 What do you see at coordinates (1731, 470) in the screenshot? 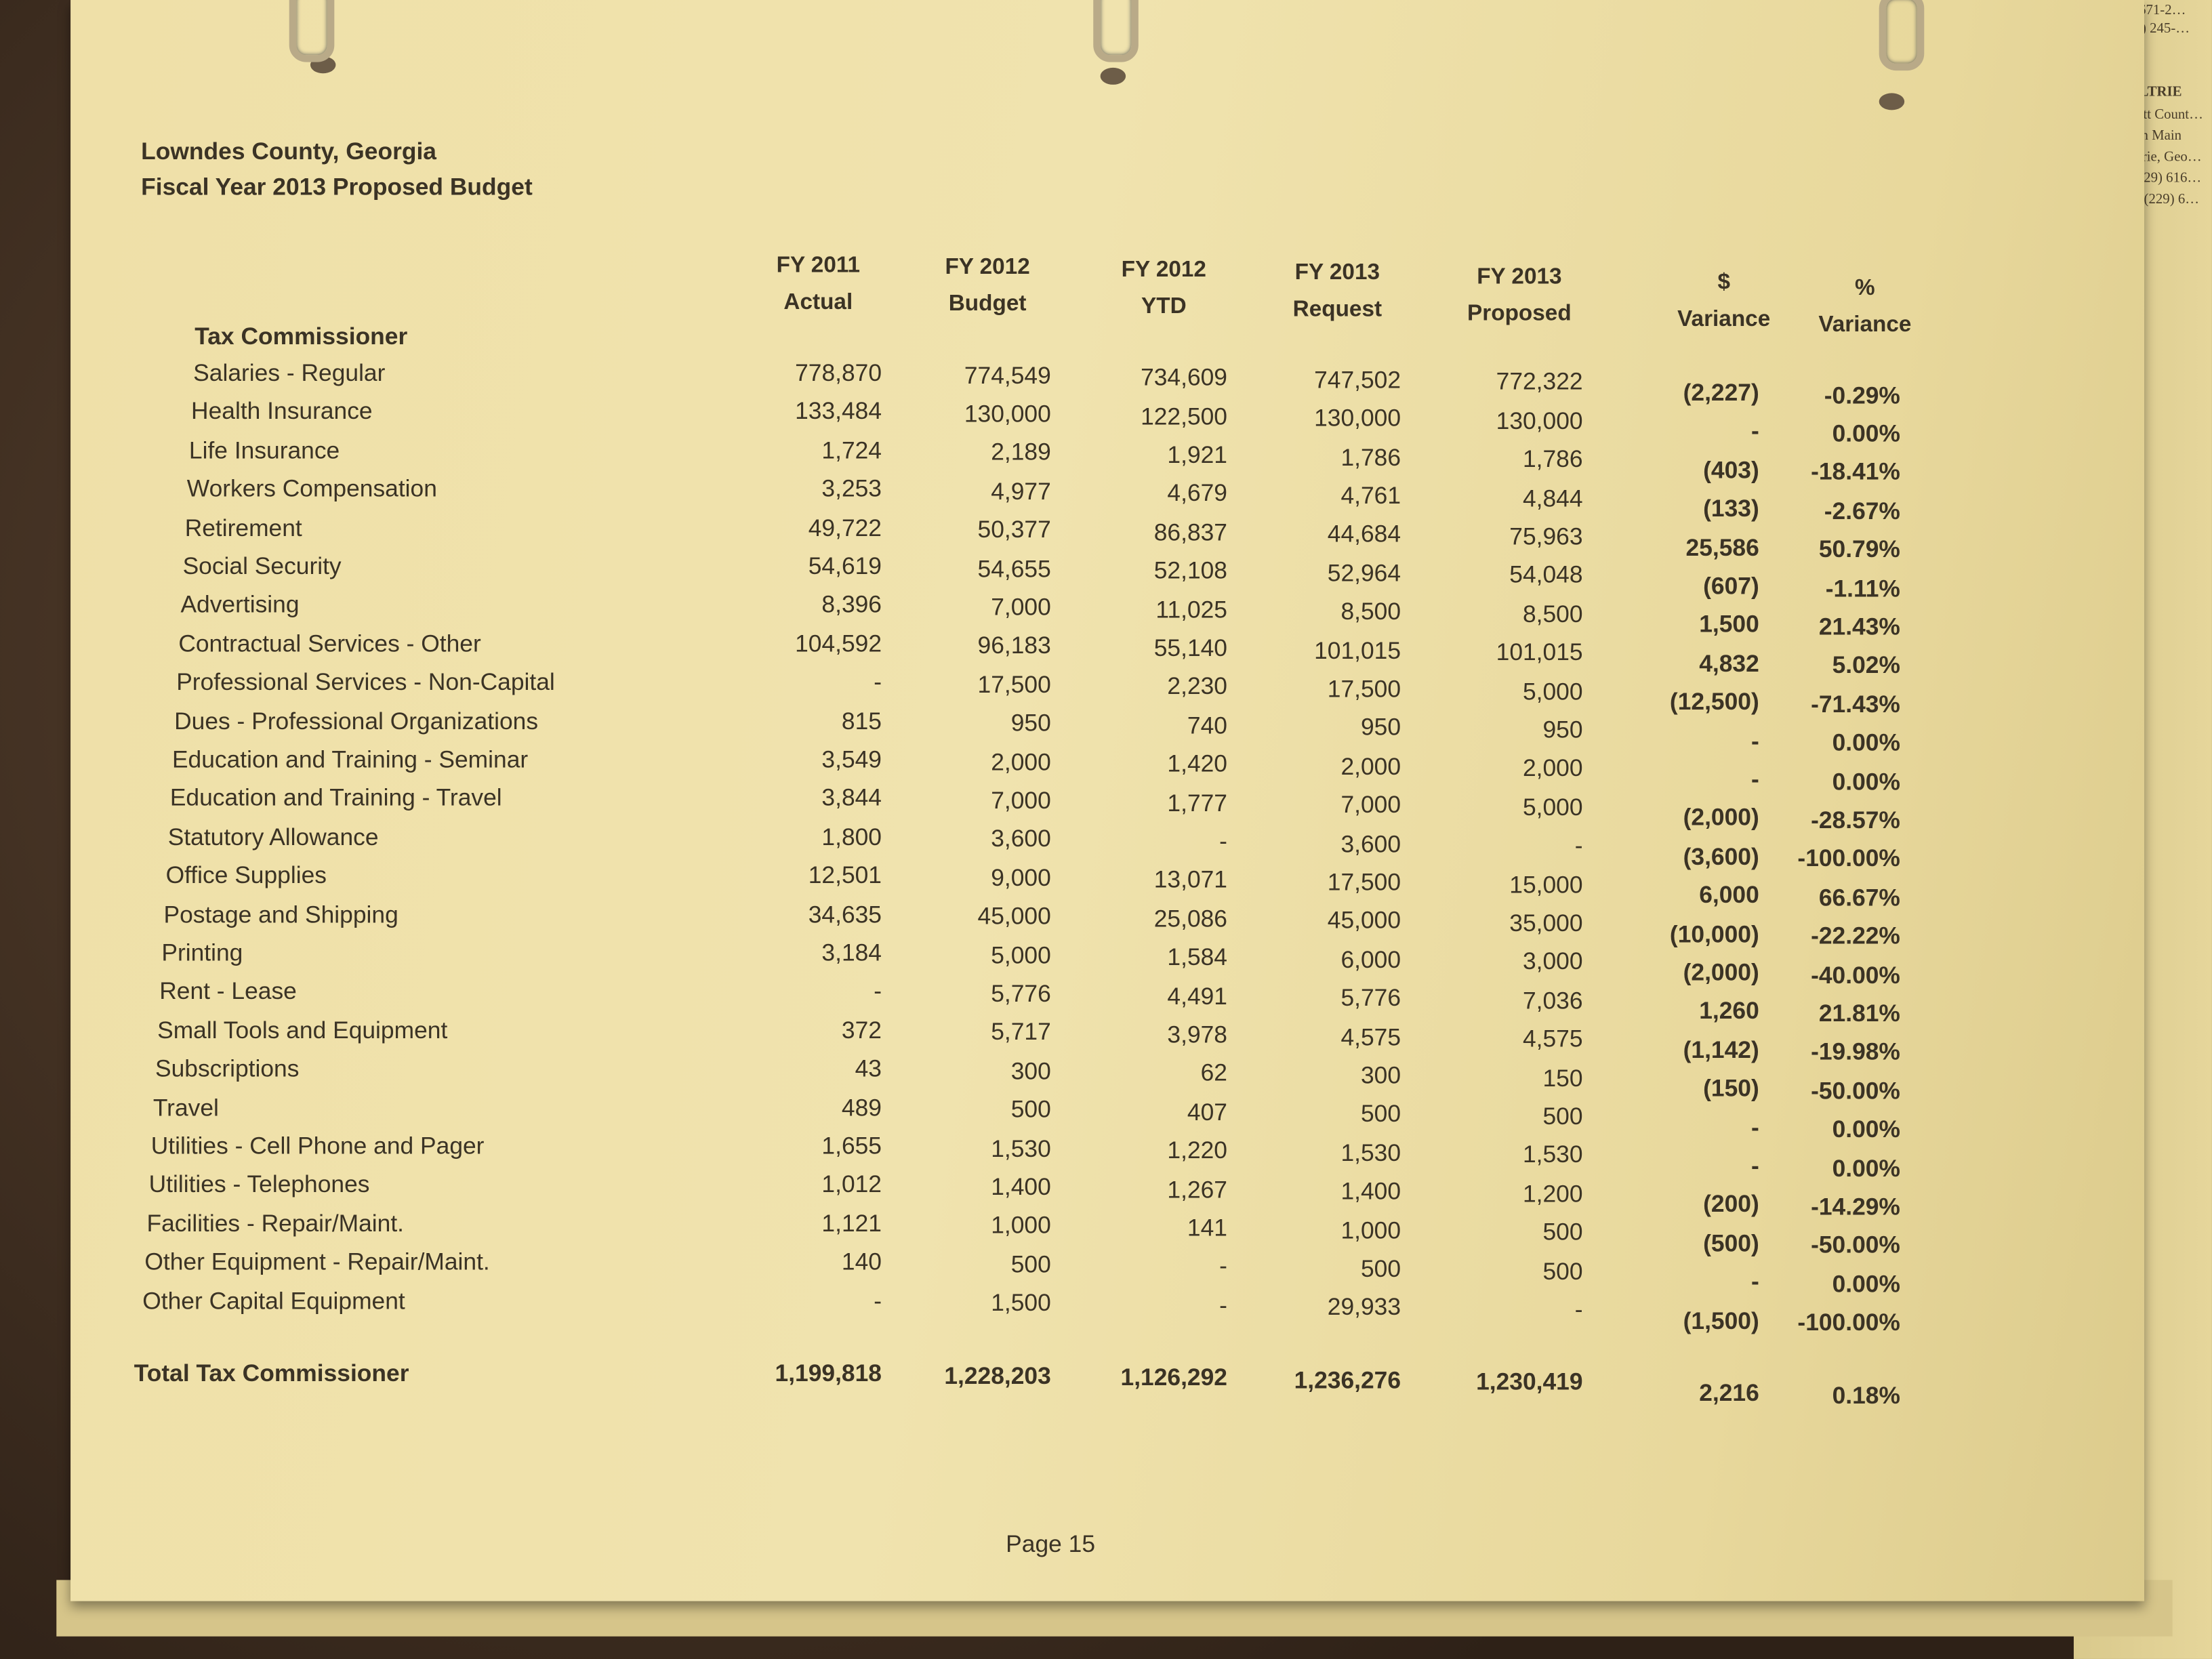
I see `cell-dollar-variance: (403)` at bounding box center [1731, 470].